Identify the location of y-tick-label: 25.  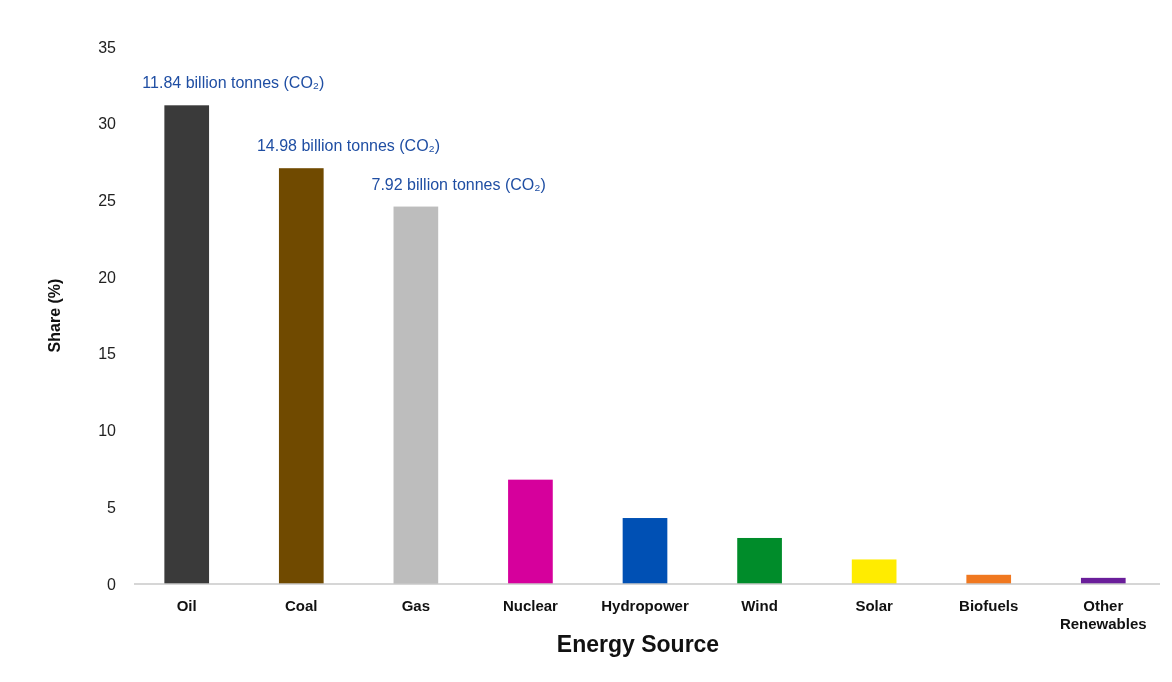
(107, 201).